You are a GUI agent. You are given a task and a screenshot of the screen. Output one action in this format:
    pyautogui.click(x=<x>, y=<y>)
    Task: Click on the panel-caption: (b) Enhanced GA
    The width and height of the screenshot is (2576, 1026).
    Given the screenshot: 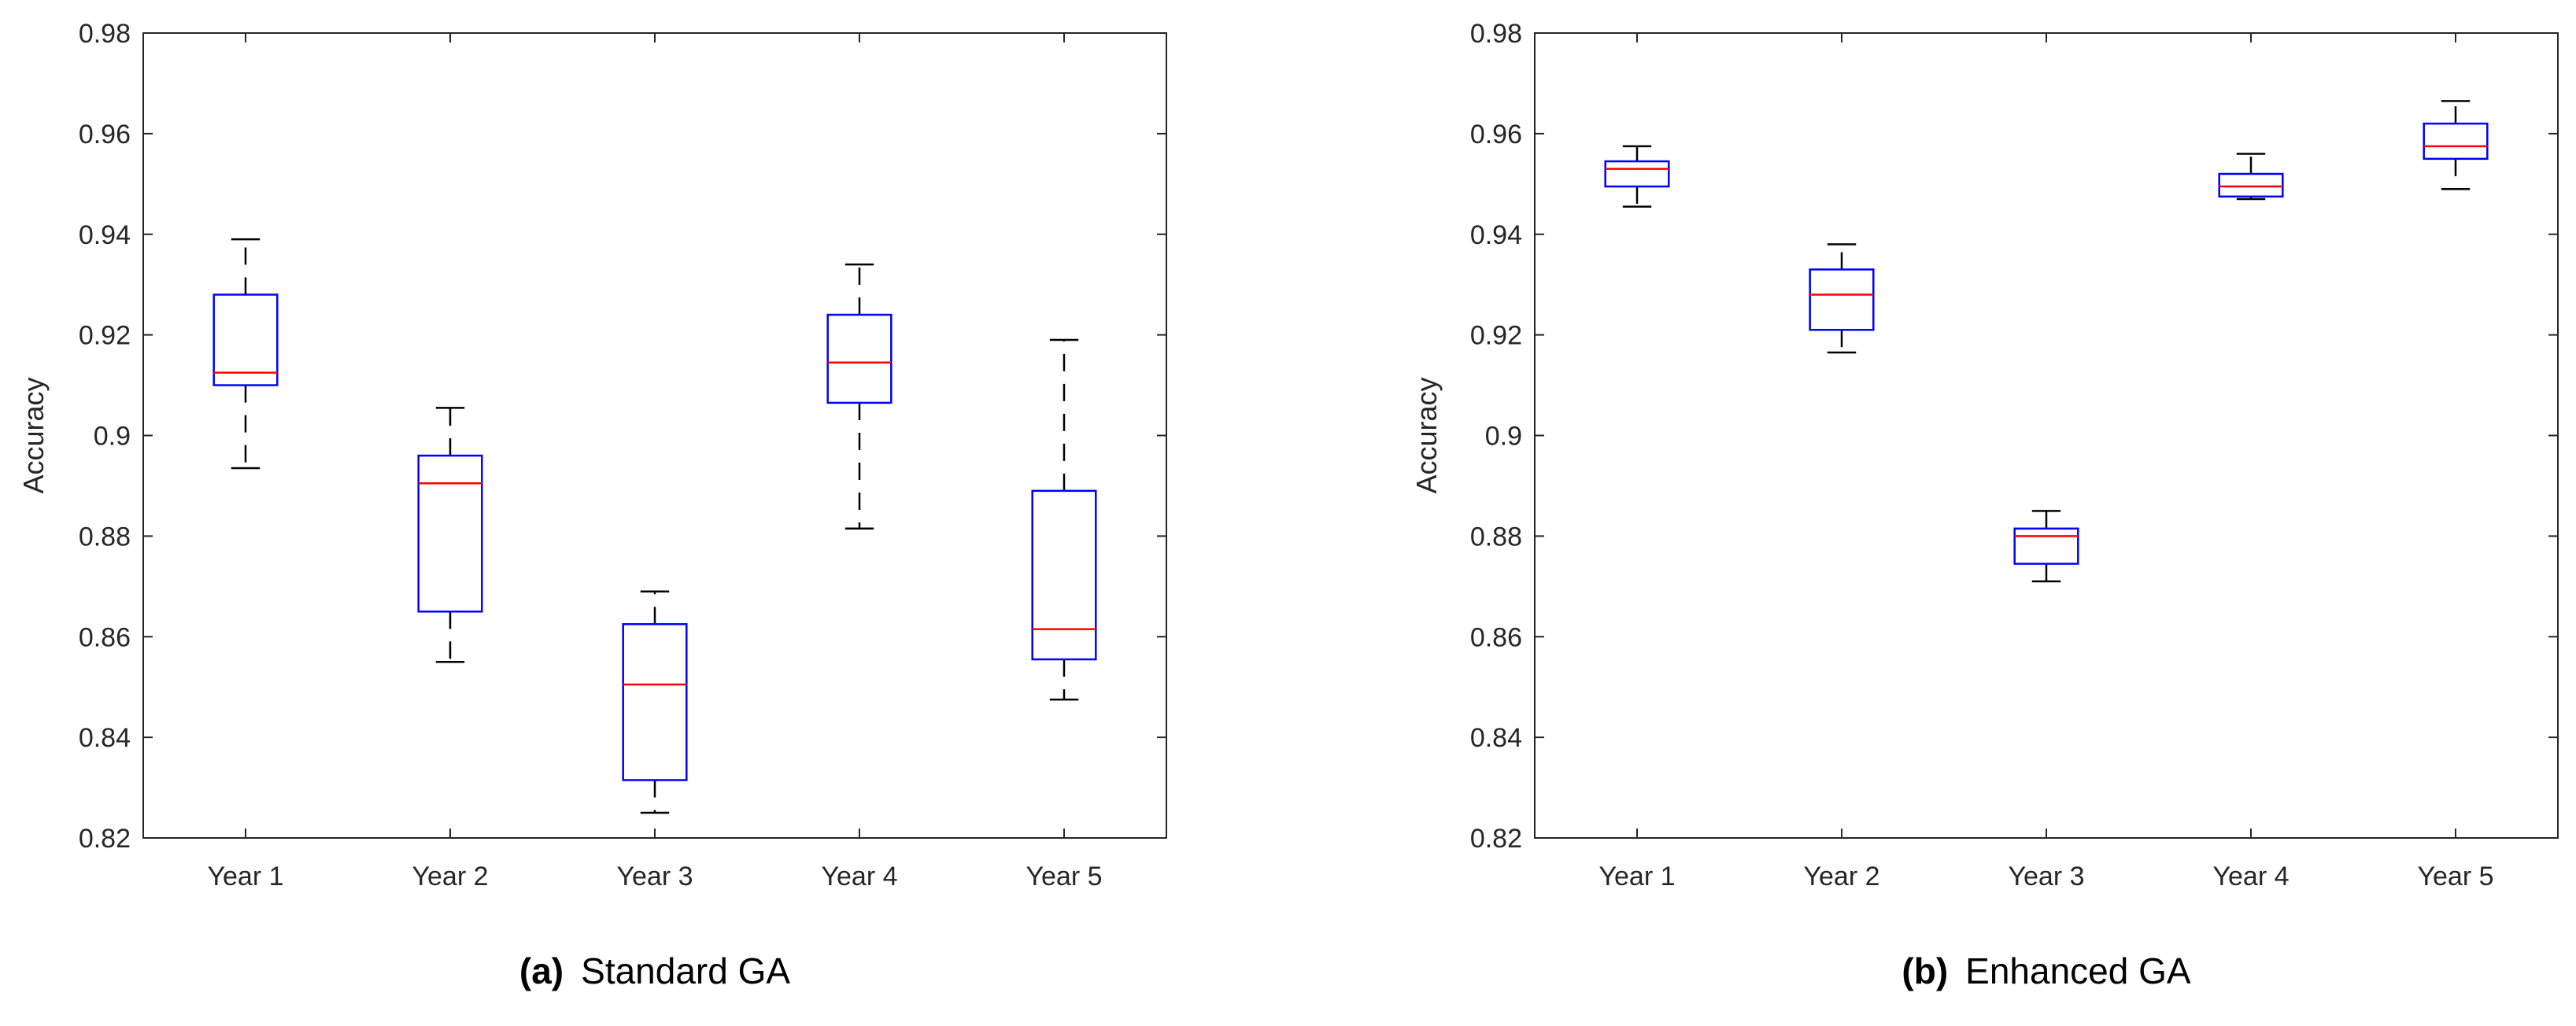 What is the action you would take?
    pyautogui.click(x=2046, y=970)
    